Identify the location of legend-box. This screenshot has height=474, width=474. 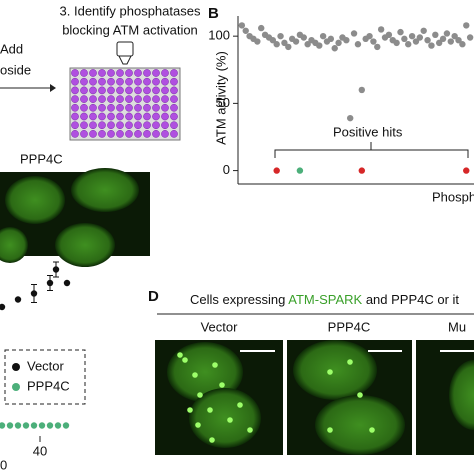
(45, 377).